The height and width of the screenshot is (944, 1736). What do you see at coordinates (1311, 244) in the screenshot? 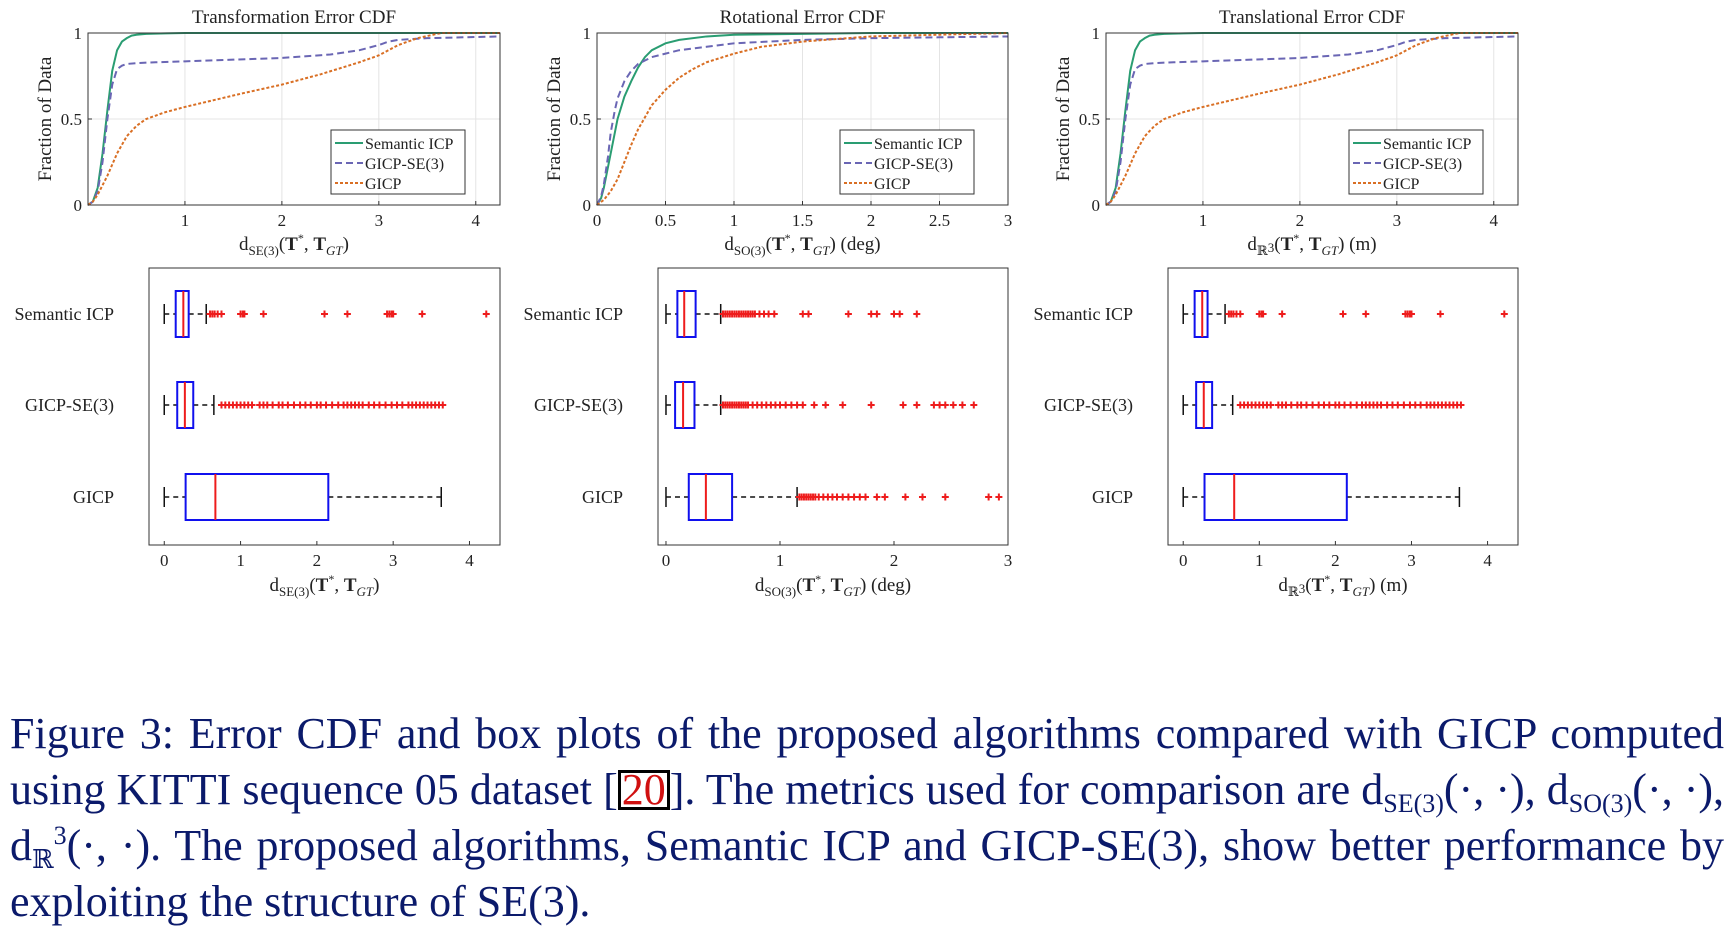
I see `x-axis-label: dℝ3(T*, TGT) (m)` at bounding box center [1311, 244].